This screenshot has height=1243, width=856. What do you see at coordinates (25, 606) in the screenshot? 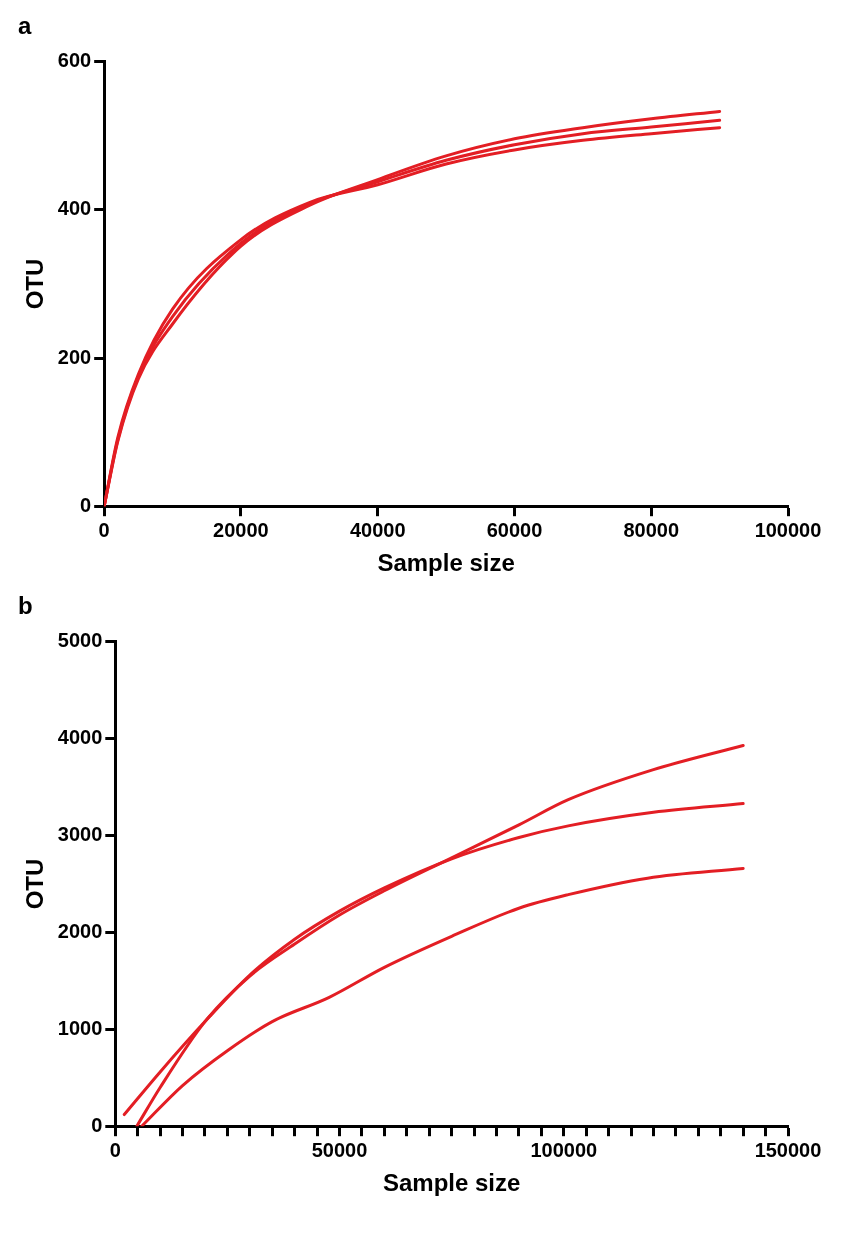
I see `chart-title: b` at bounding box center [25, 606].